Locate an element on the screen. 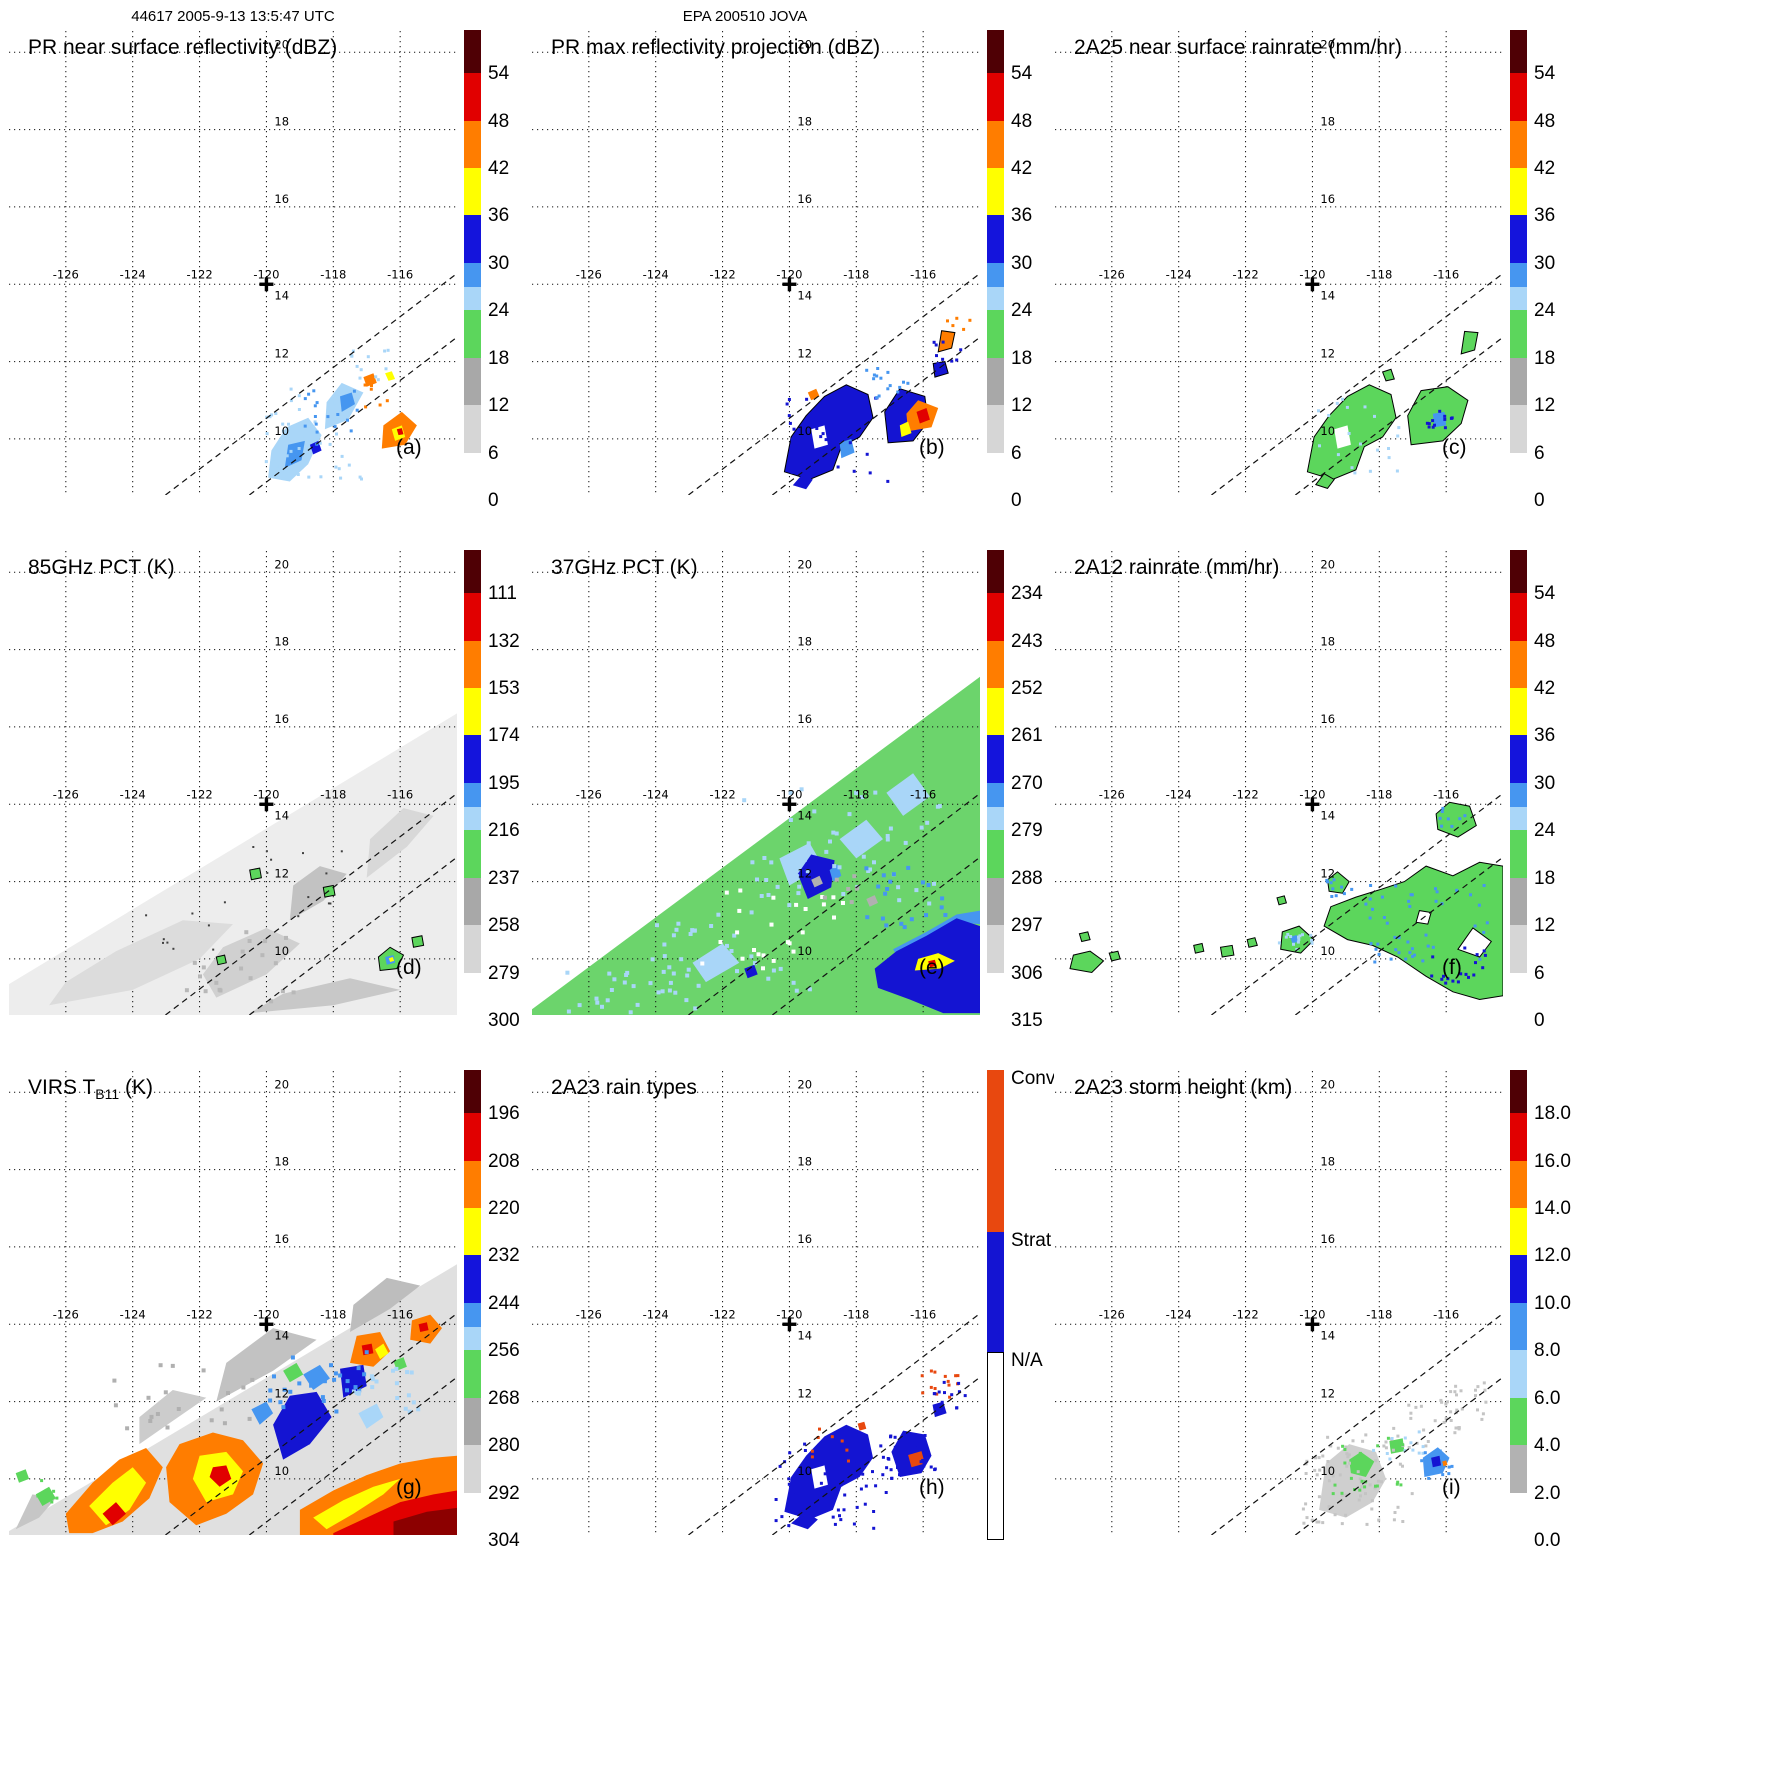 This screenshot has width=1771, height=1771. lon-tick-label: -120 is located at coordinates (1312, 794).